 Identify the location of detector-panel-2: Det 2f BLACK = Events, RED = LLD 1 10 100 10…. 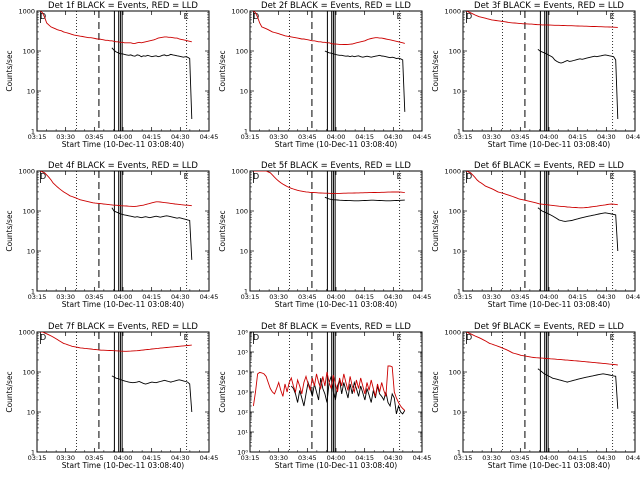
(324, 75).